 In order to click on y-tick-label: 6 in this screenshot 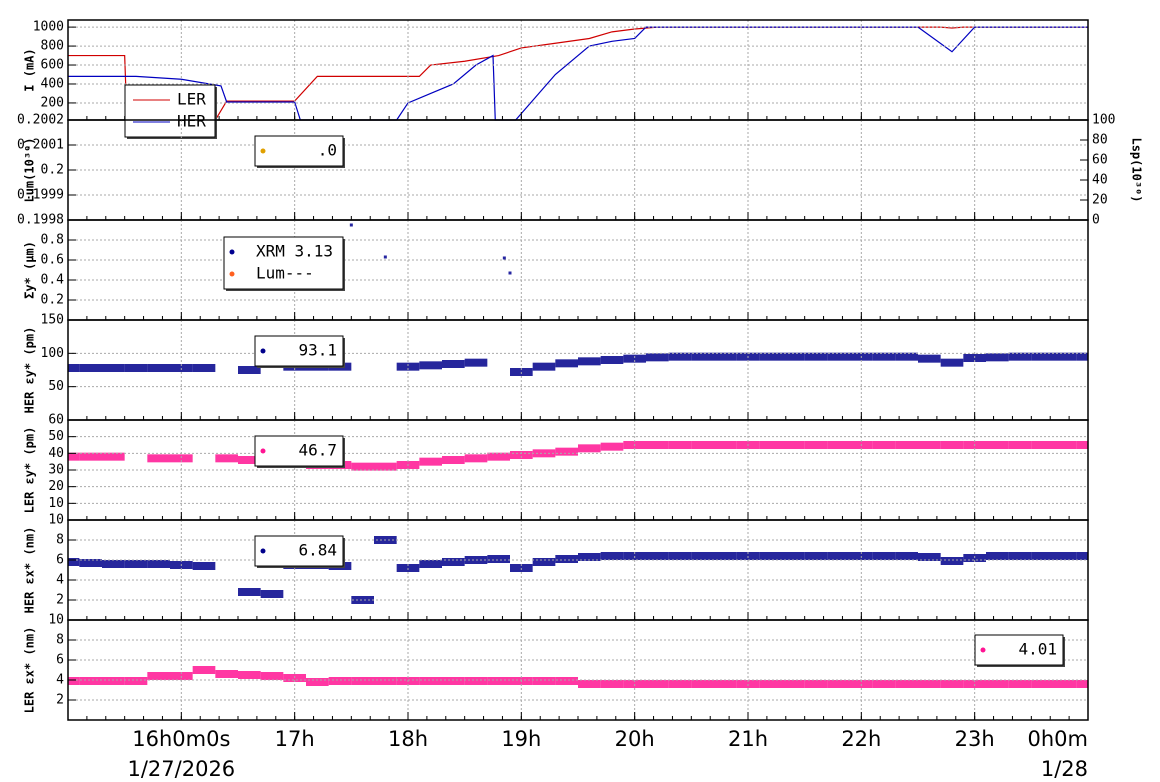, I will do `click(60, 560)`.